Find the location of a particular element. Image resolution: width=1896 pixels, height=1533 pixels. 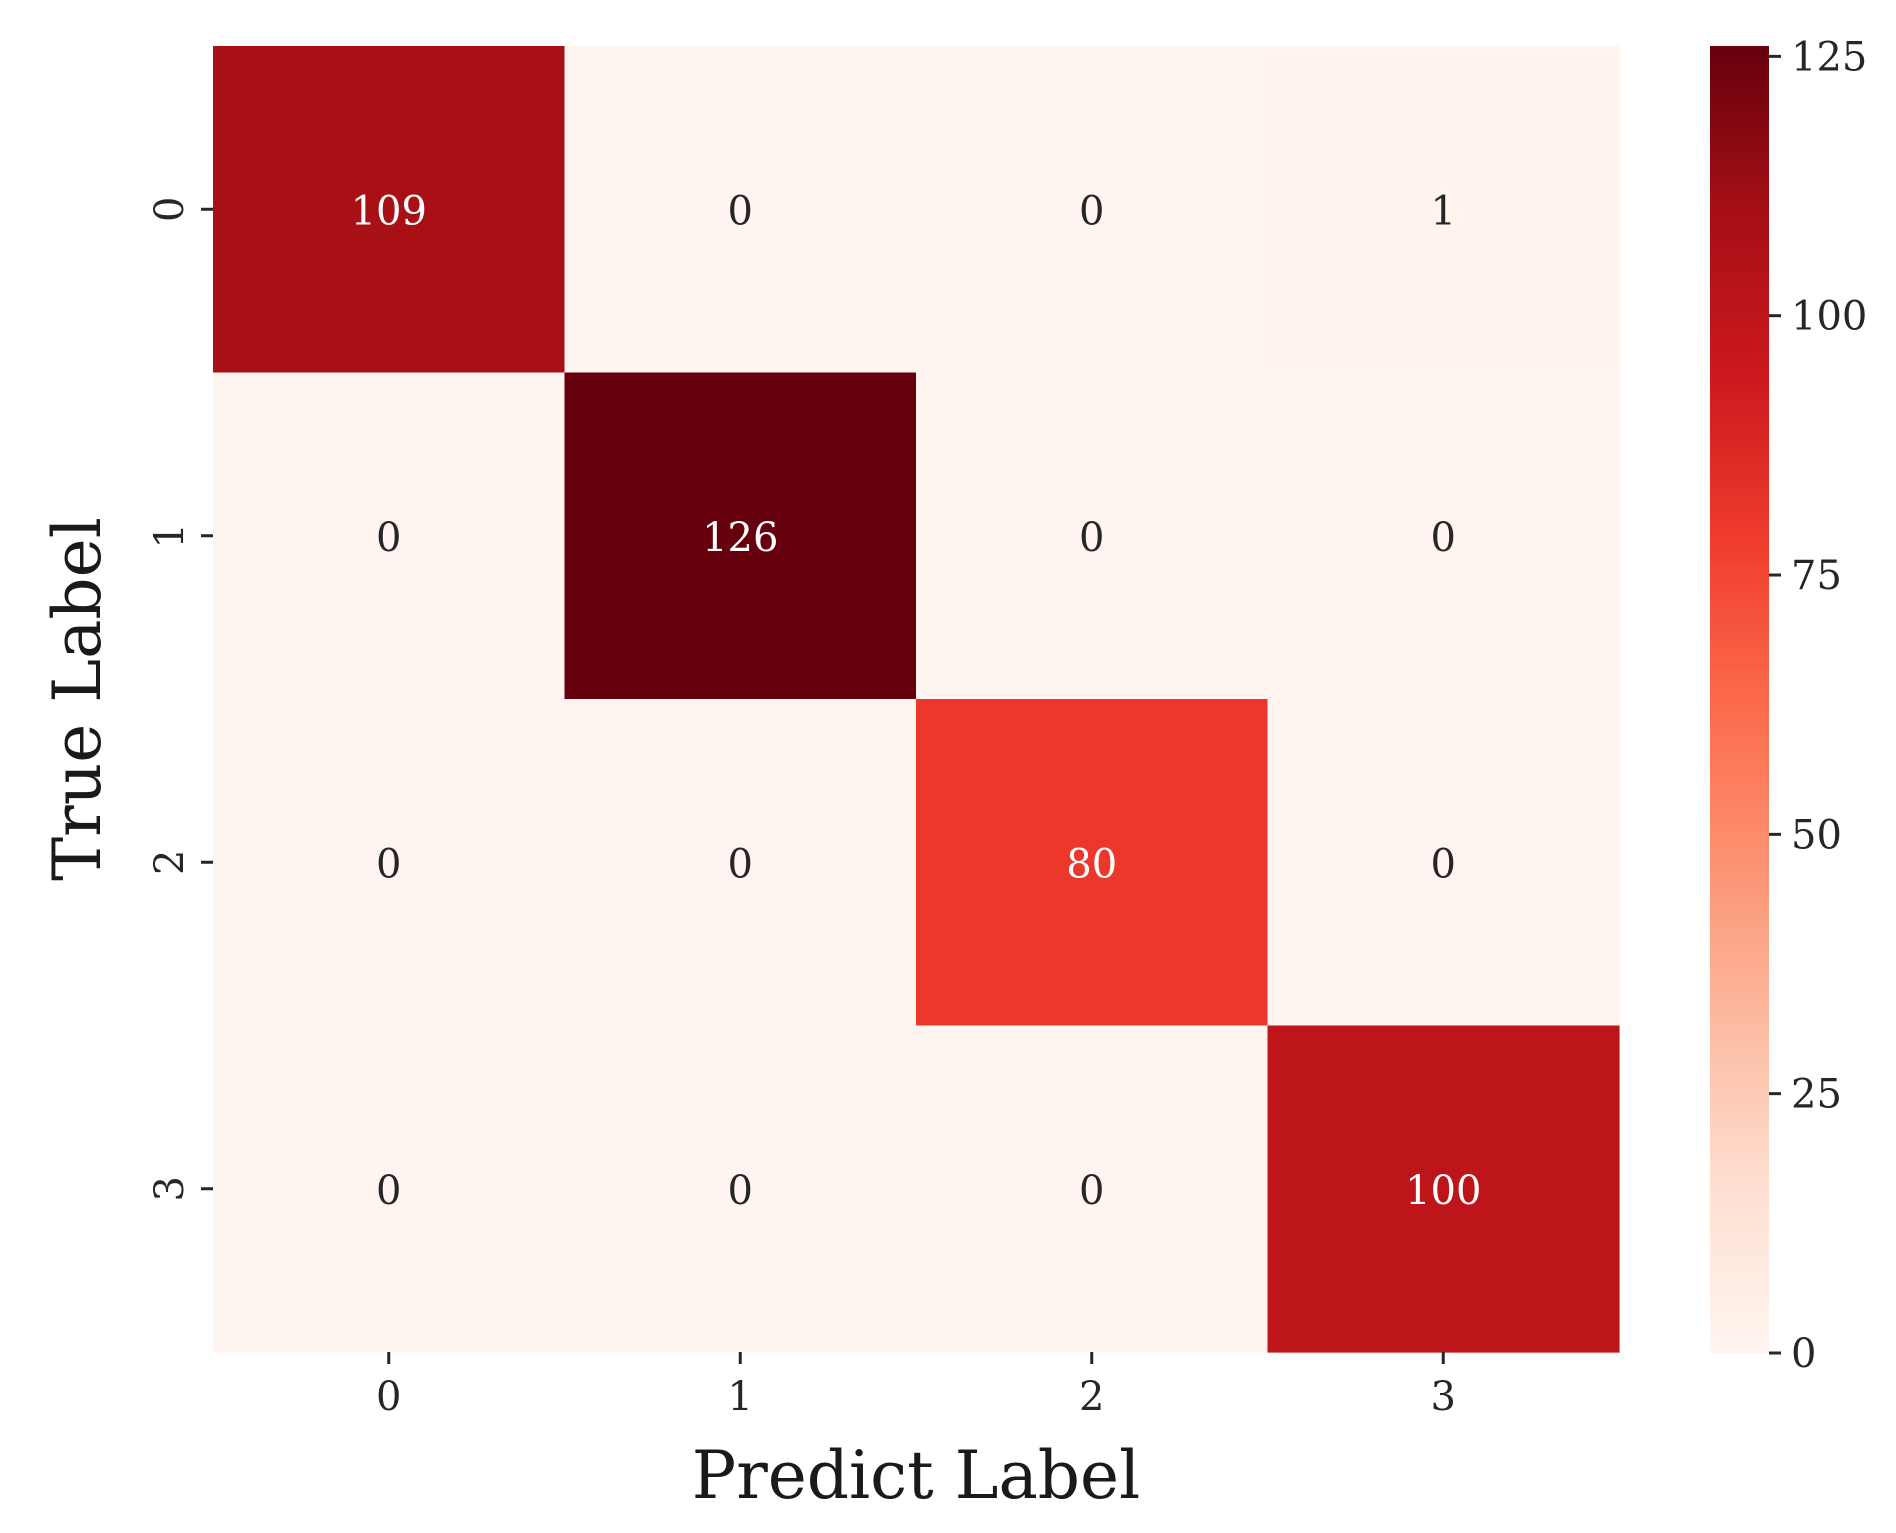

cell-value-label-3-0: 0 is located at coordinates (388, 1191).